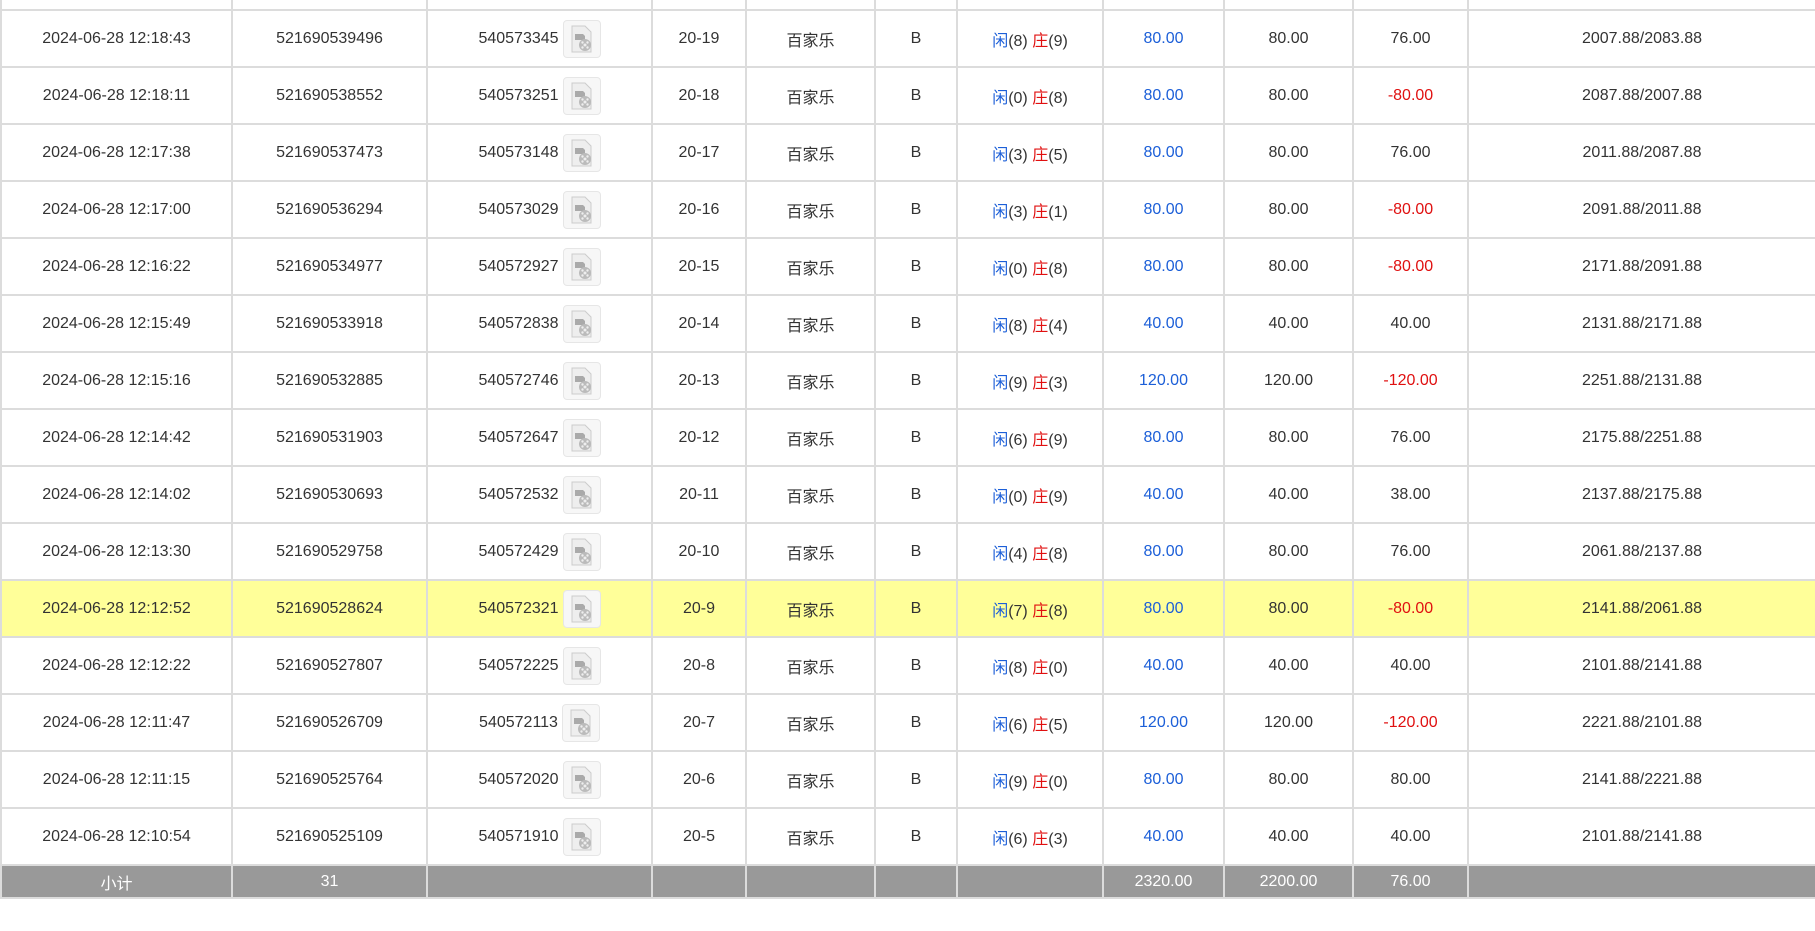 The width and height of the screenshot is (1815, 931). I want to click on subtotal-result: 76.00, so click(1410, 881).